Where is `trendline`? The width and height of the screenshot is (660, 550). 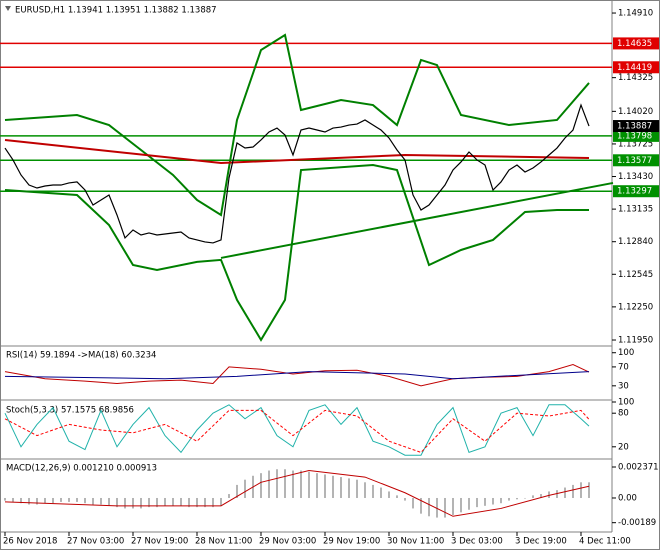 trendline is located at coordinates (417, 220).